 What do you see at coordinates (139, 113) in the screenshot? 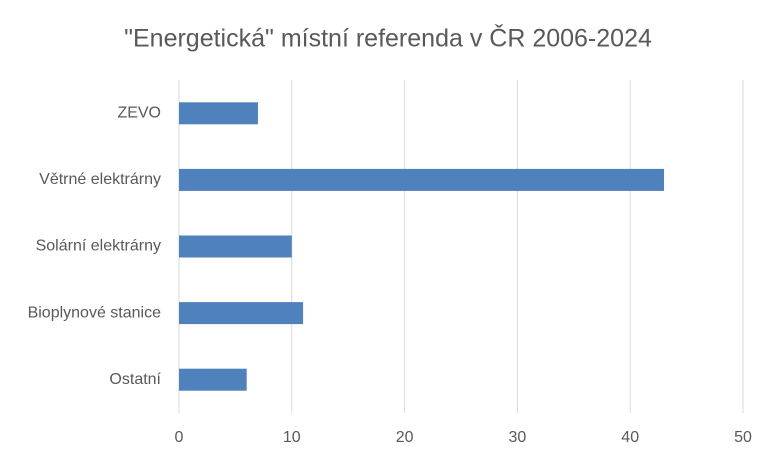
I see `y-tick-label: ZEVO` at bounding box center [139, 113].